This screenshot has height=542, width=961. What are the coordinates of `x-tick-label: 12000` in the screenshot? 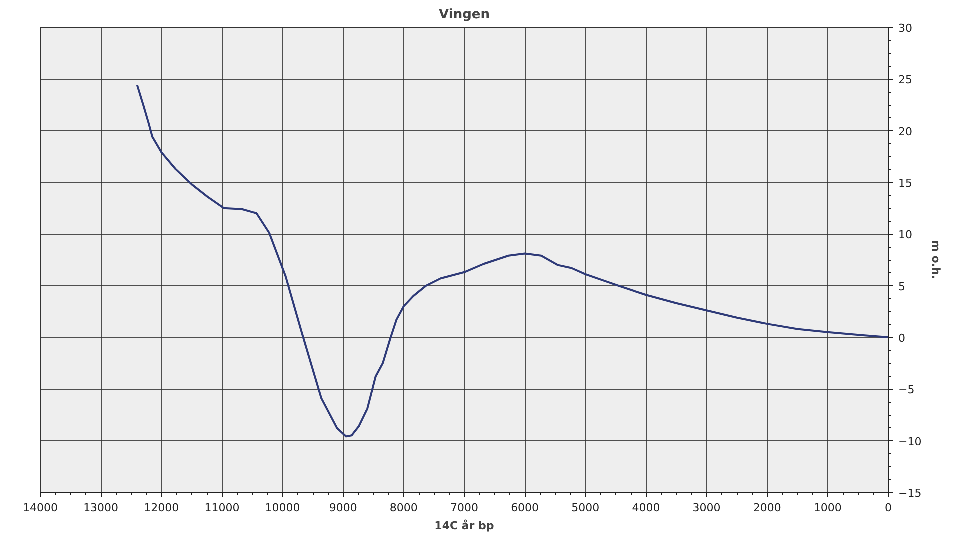 It's located at (162, 508).